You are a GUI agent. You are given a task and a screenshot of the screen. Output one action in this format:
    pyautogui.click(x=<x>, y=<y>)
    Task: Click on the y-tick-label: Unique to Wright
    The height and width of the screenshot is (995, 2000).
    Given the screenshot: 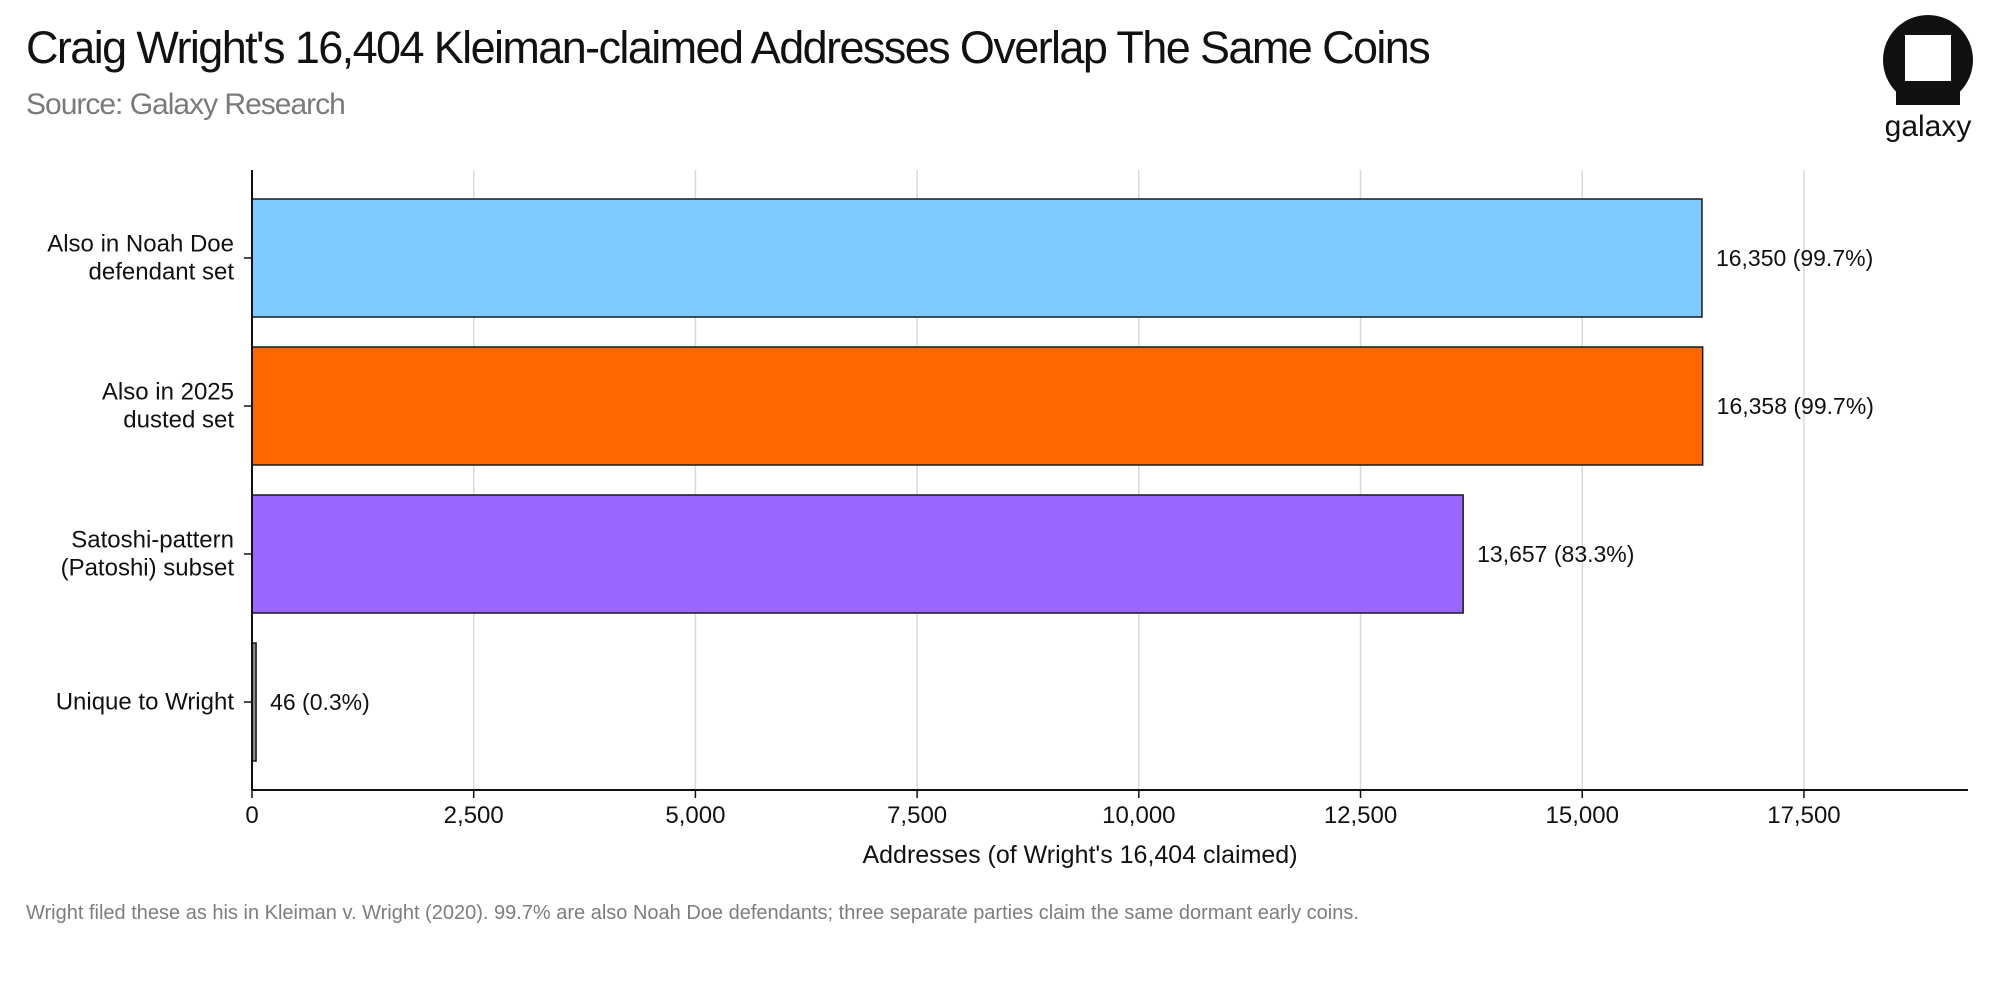 What is the action you would take?
    pyautogui.click(x=145, y=702)
    